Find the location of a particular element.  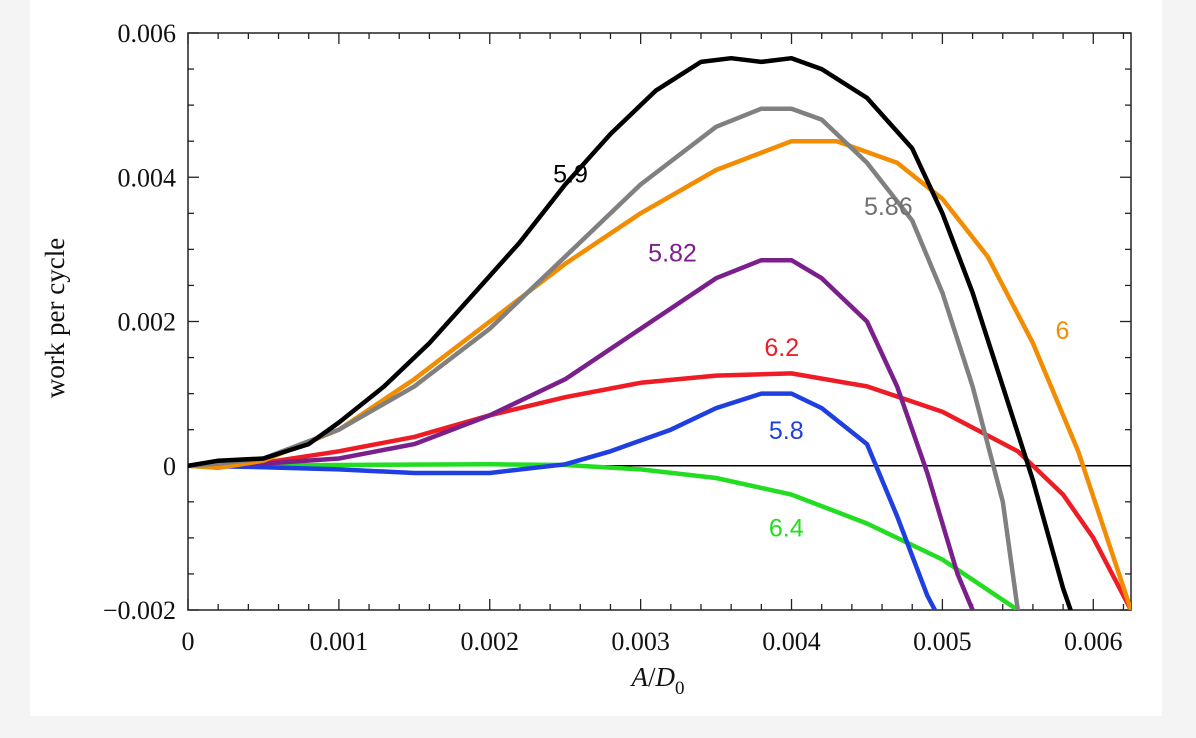

y-tick-label: 0.002 is located at coordinates (147, 322).